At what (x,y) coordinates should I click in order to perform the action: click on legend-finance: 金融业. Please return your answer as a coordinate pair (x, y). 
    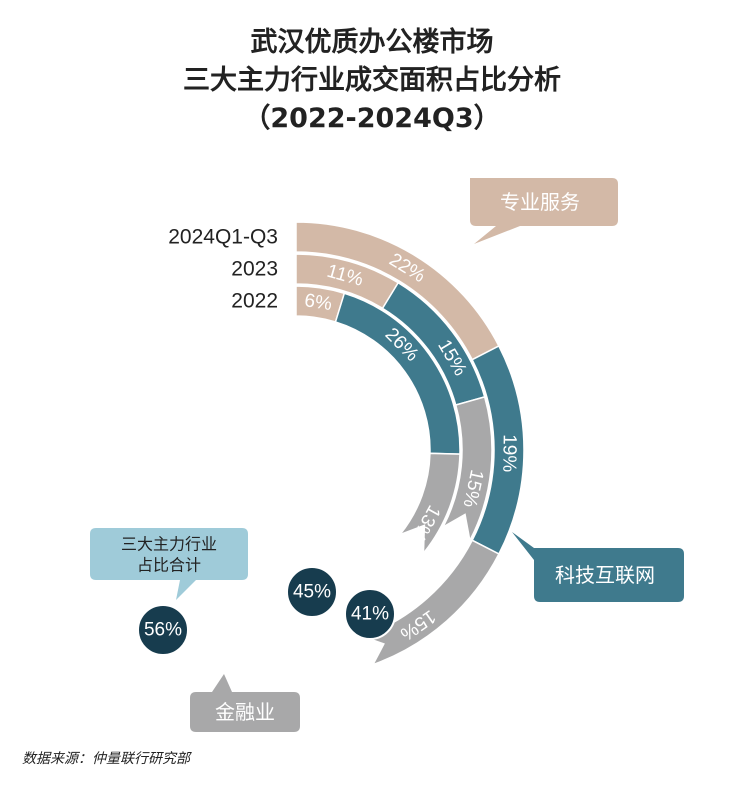
    Looking at the image, I should click on (245, 712).